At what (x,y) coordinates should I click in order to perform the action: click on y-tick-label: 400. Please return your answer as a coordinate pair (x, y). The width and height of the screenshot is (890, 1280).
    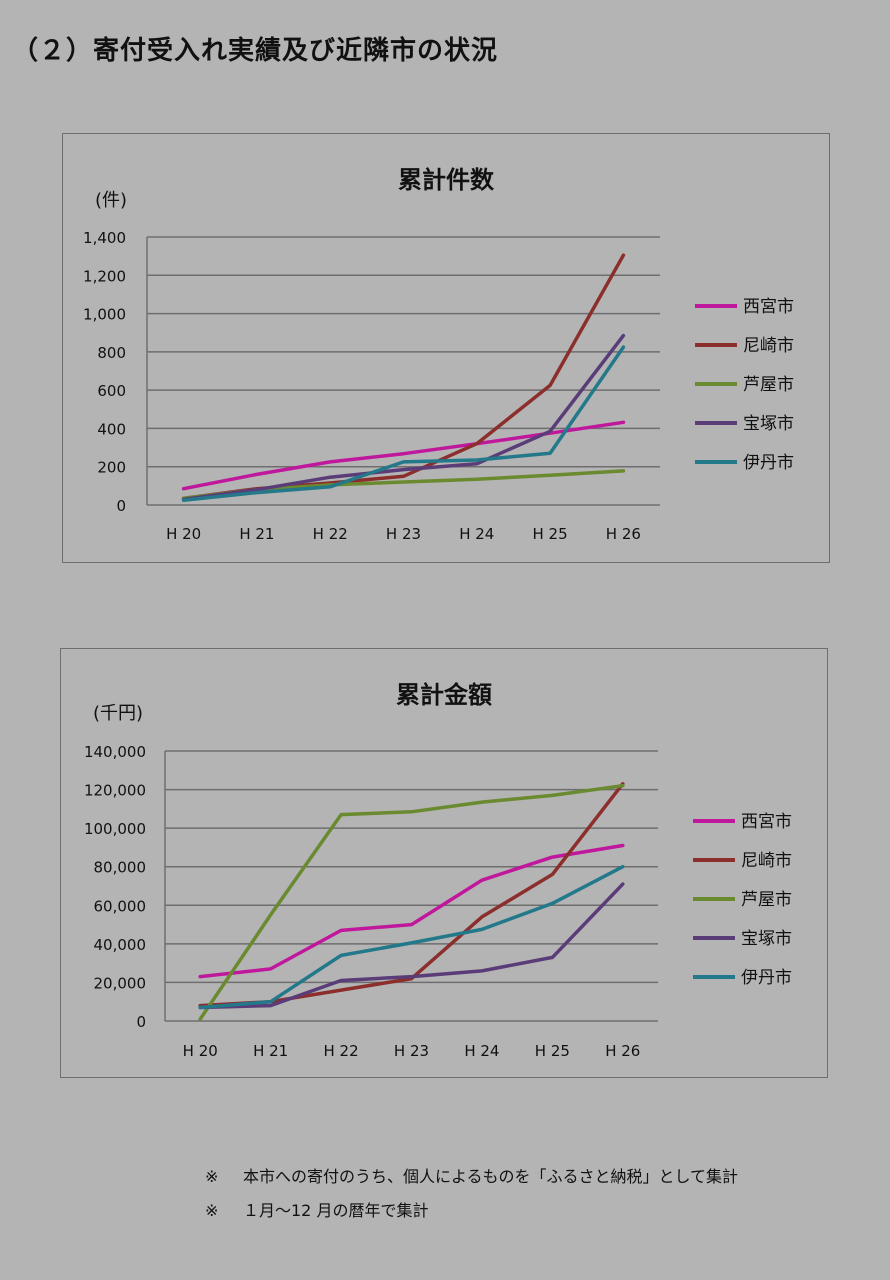
    Looking at the image, I should click on (111, 429).